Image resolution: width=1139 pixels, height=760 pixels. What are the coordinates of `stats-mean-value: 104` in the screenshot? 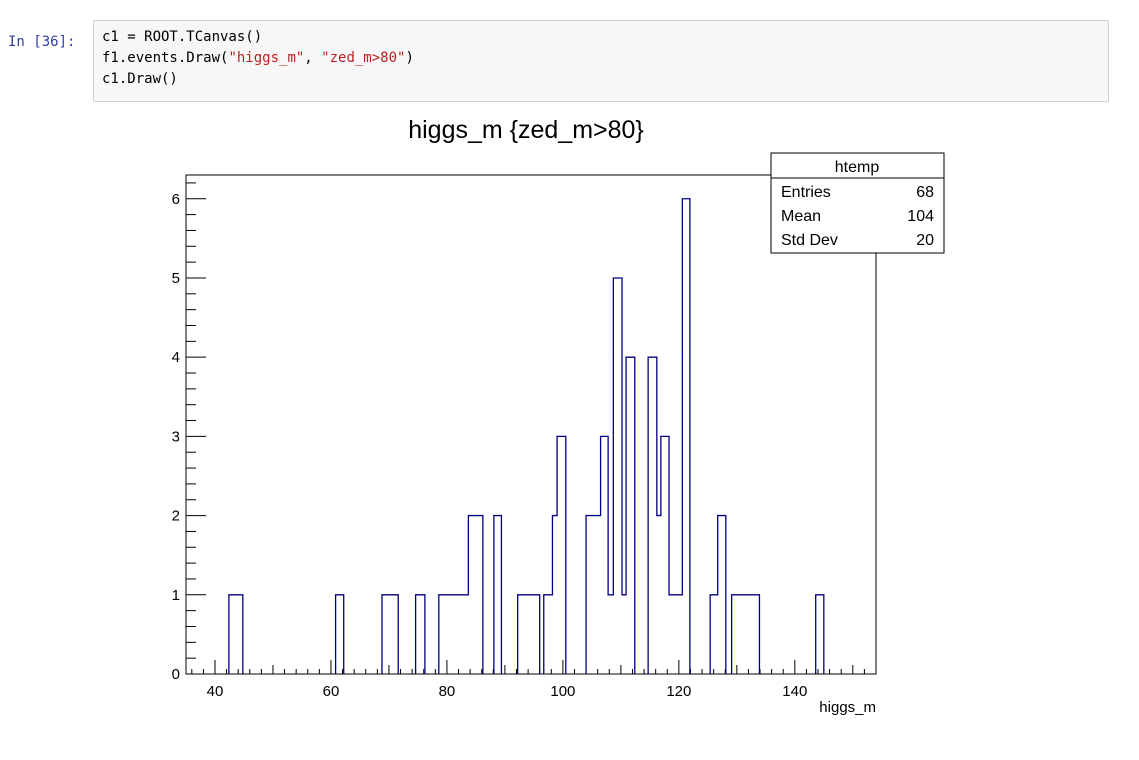 It's located at (920, 216).